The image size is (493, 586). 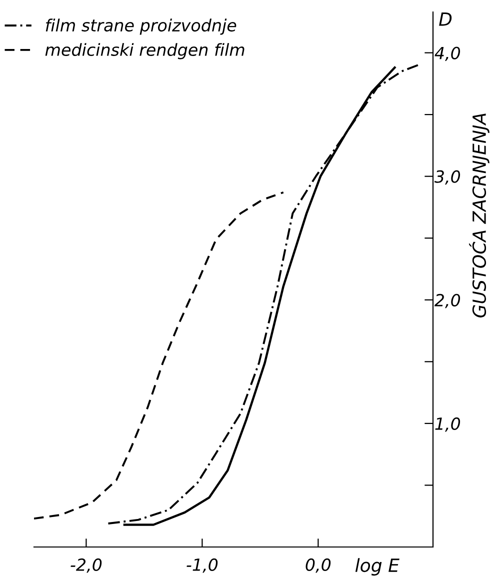 What do you see at coordinates (479, 216) in the screenshot?
I see `y-axis-title: GUSTOĆA ZACRNJENJA` at bounding box center [479, 216].